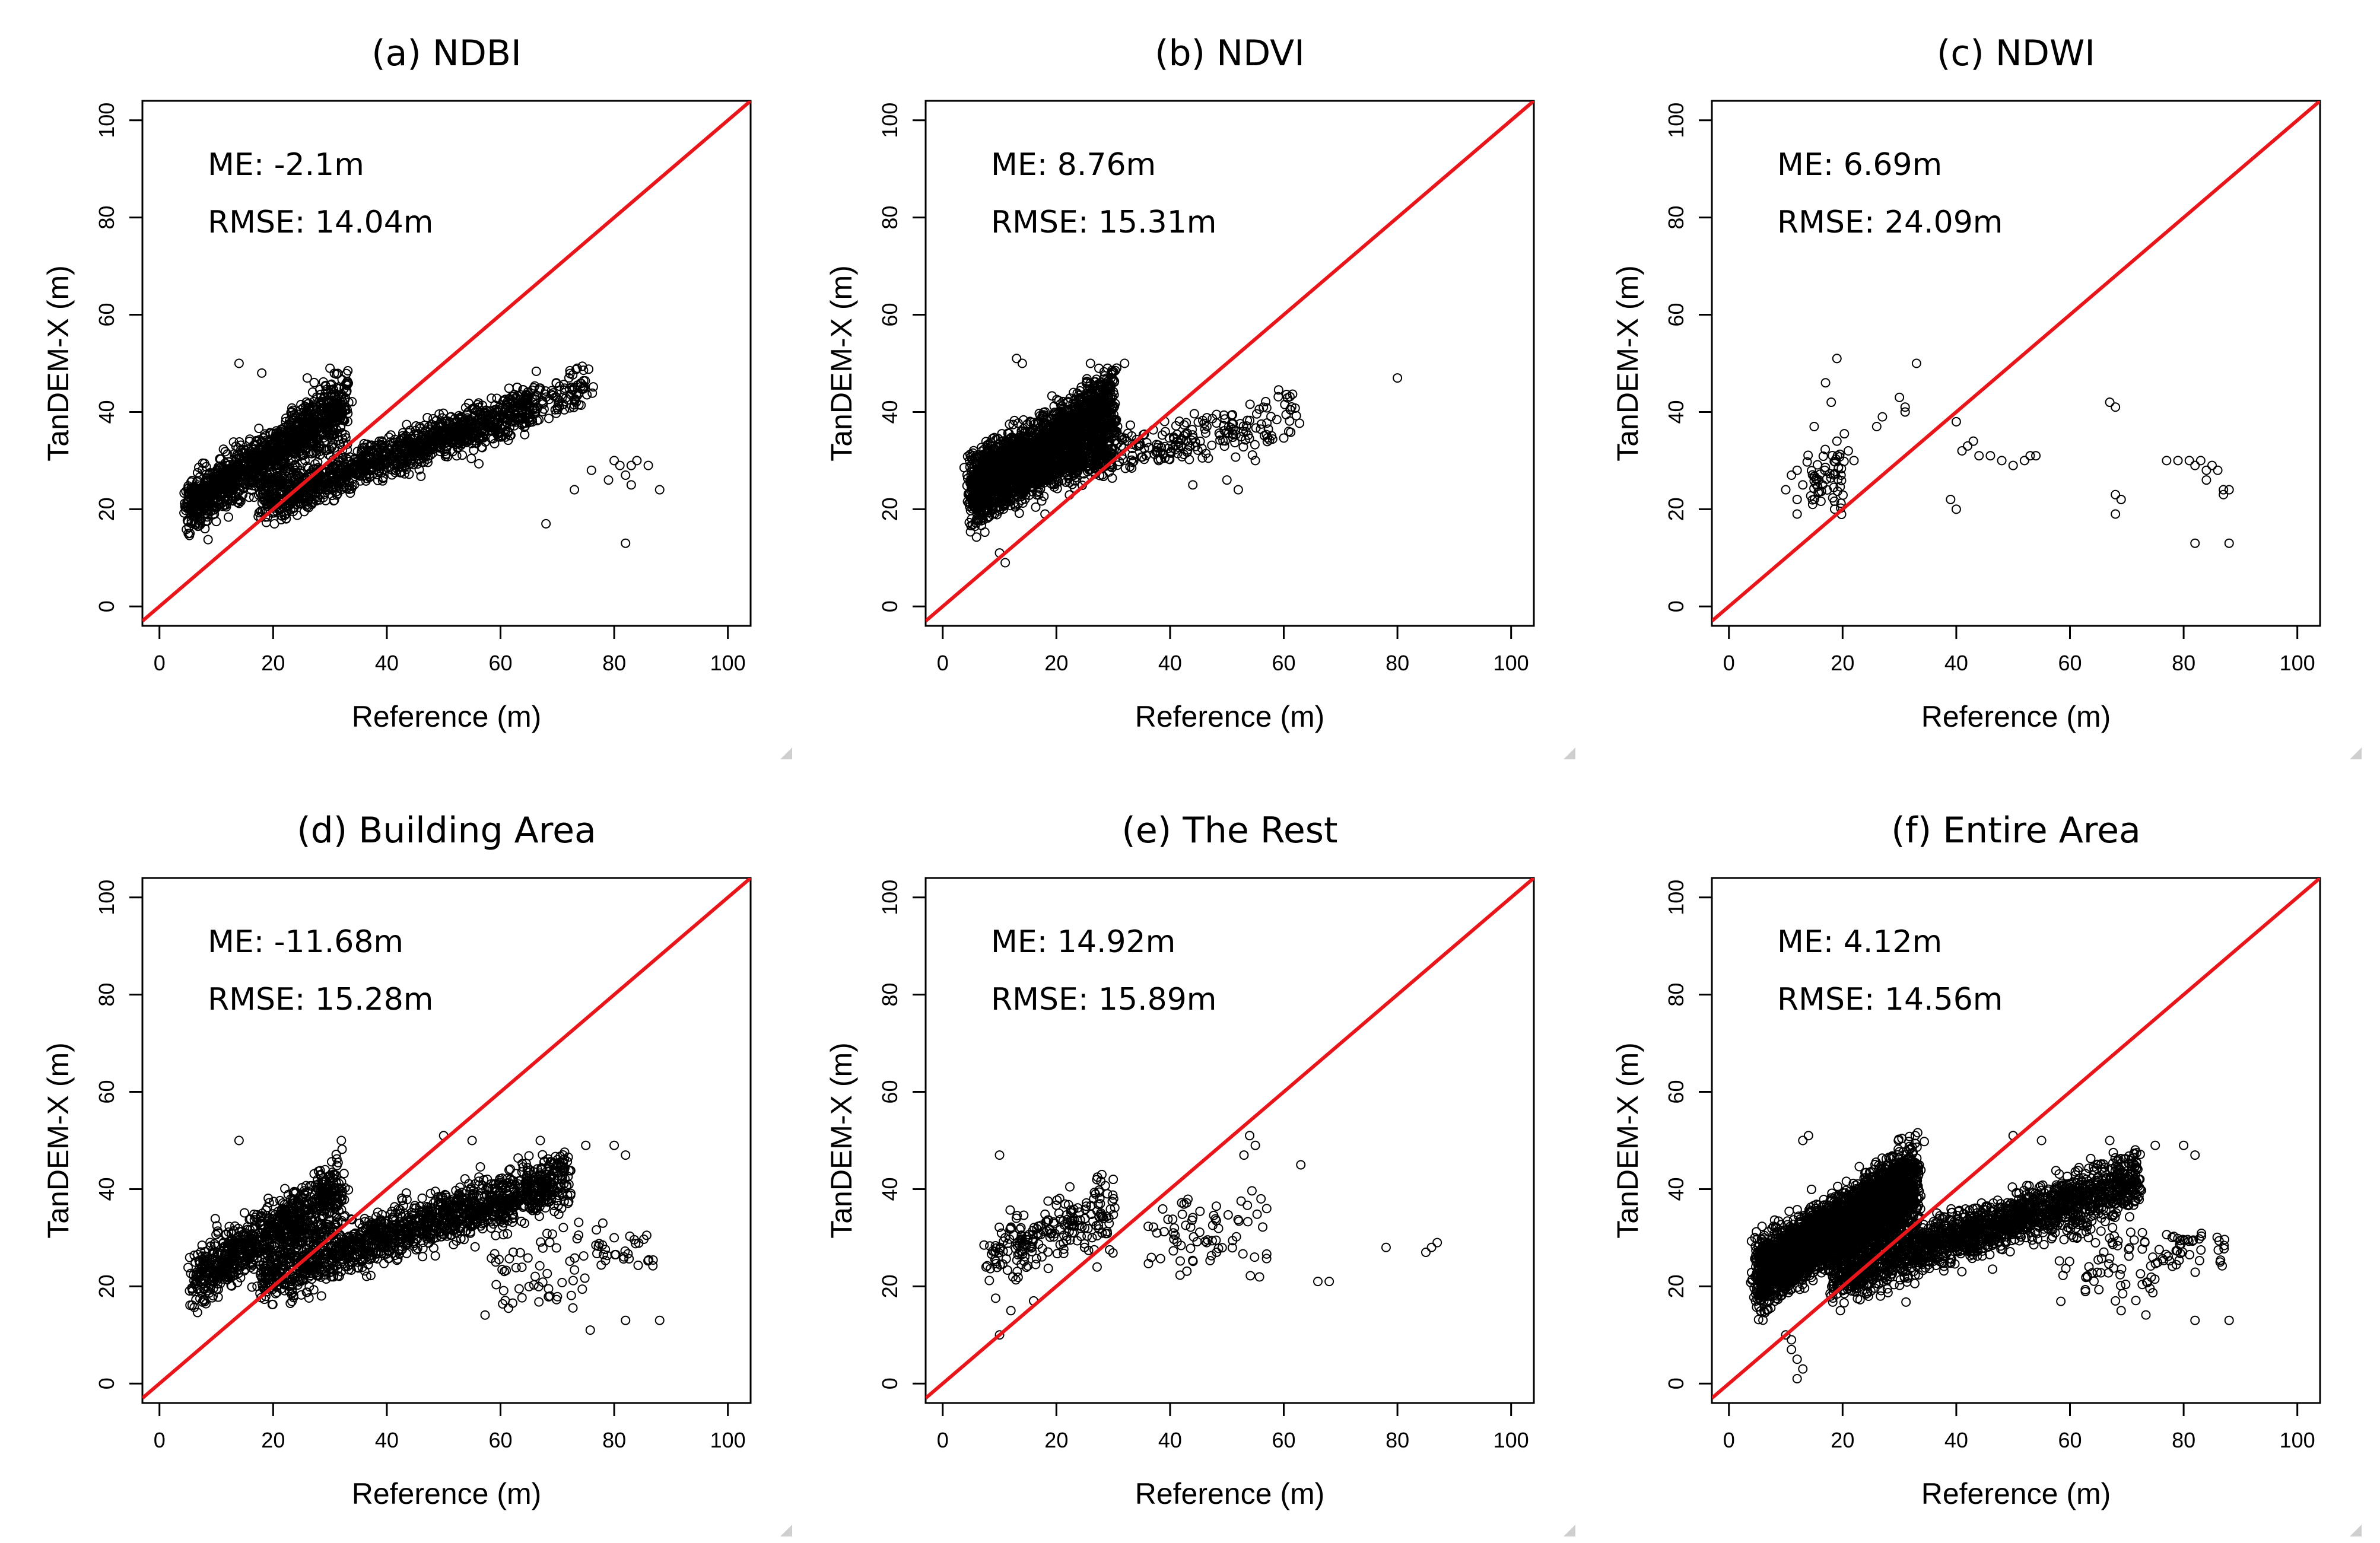 This screenshot has width=2380, height=1543. Describe the element at coordinates (422, 453) in the screenshot. I see `point-layer` at that location.